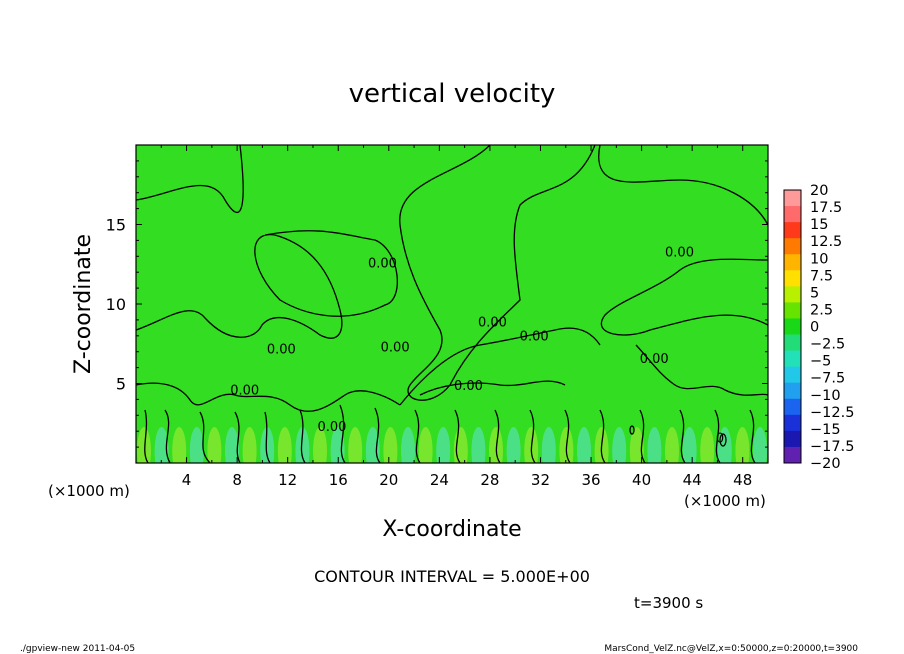  I want to click on y-tick-label: 5, so click(121, 384).